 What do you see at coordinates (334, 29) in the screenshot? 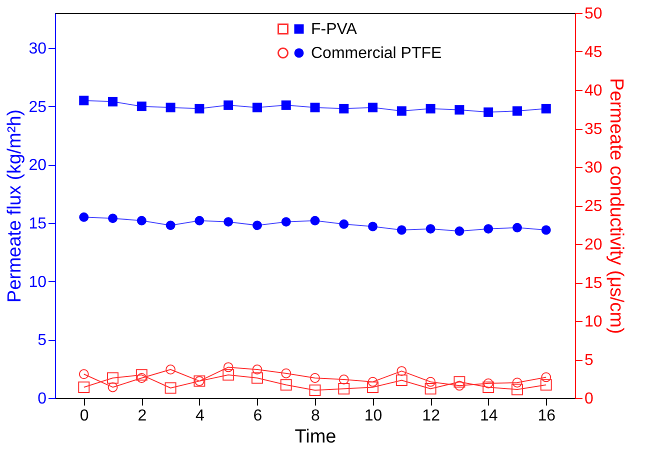
I see `legend-label: F-PVA` at bounding box center [334, 29].